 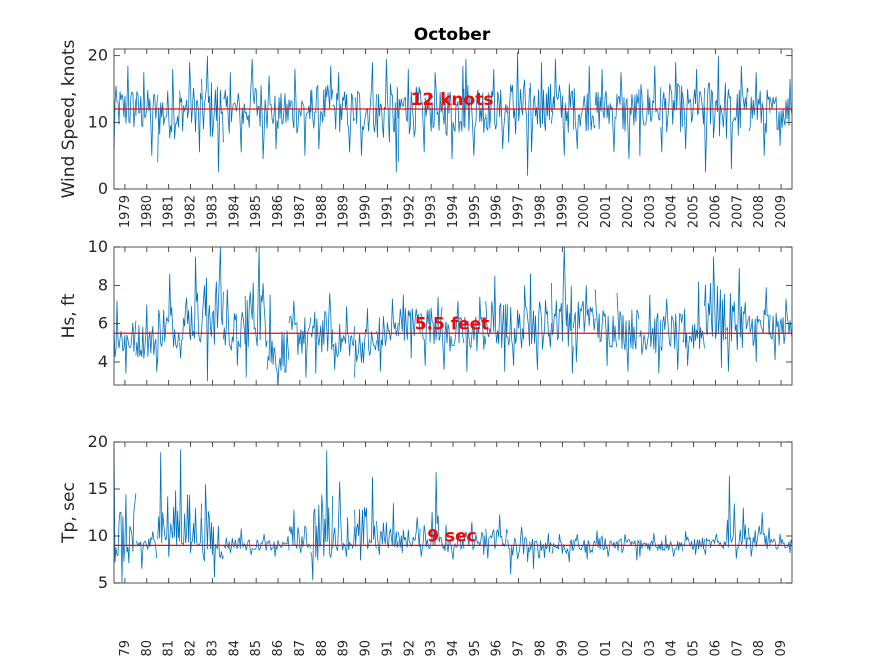 I want to click on x-tick-label: 2003, so click(x=650, y=211).